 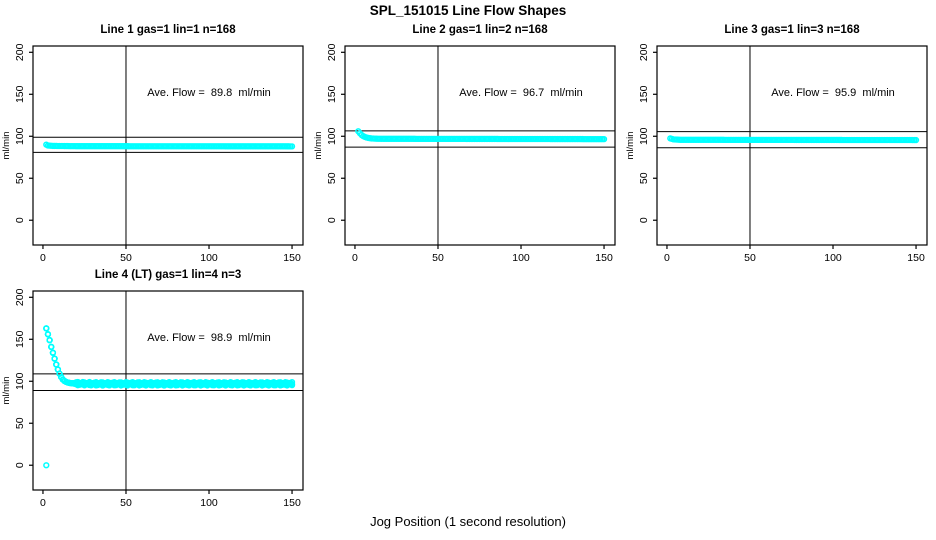 What do you see at coordinates (833, 93) in the screenshot?
I see `ave-flow-annotation: Ave. Flow = 95.9 ml/min` at bounding box center [833, 93].